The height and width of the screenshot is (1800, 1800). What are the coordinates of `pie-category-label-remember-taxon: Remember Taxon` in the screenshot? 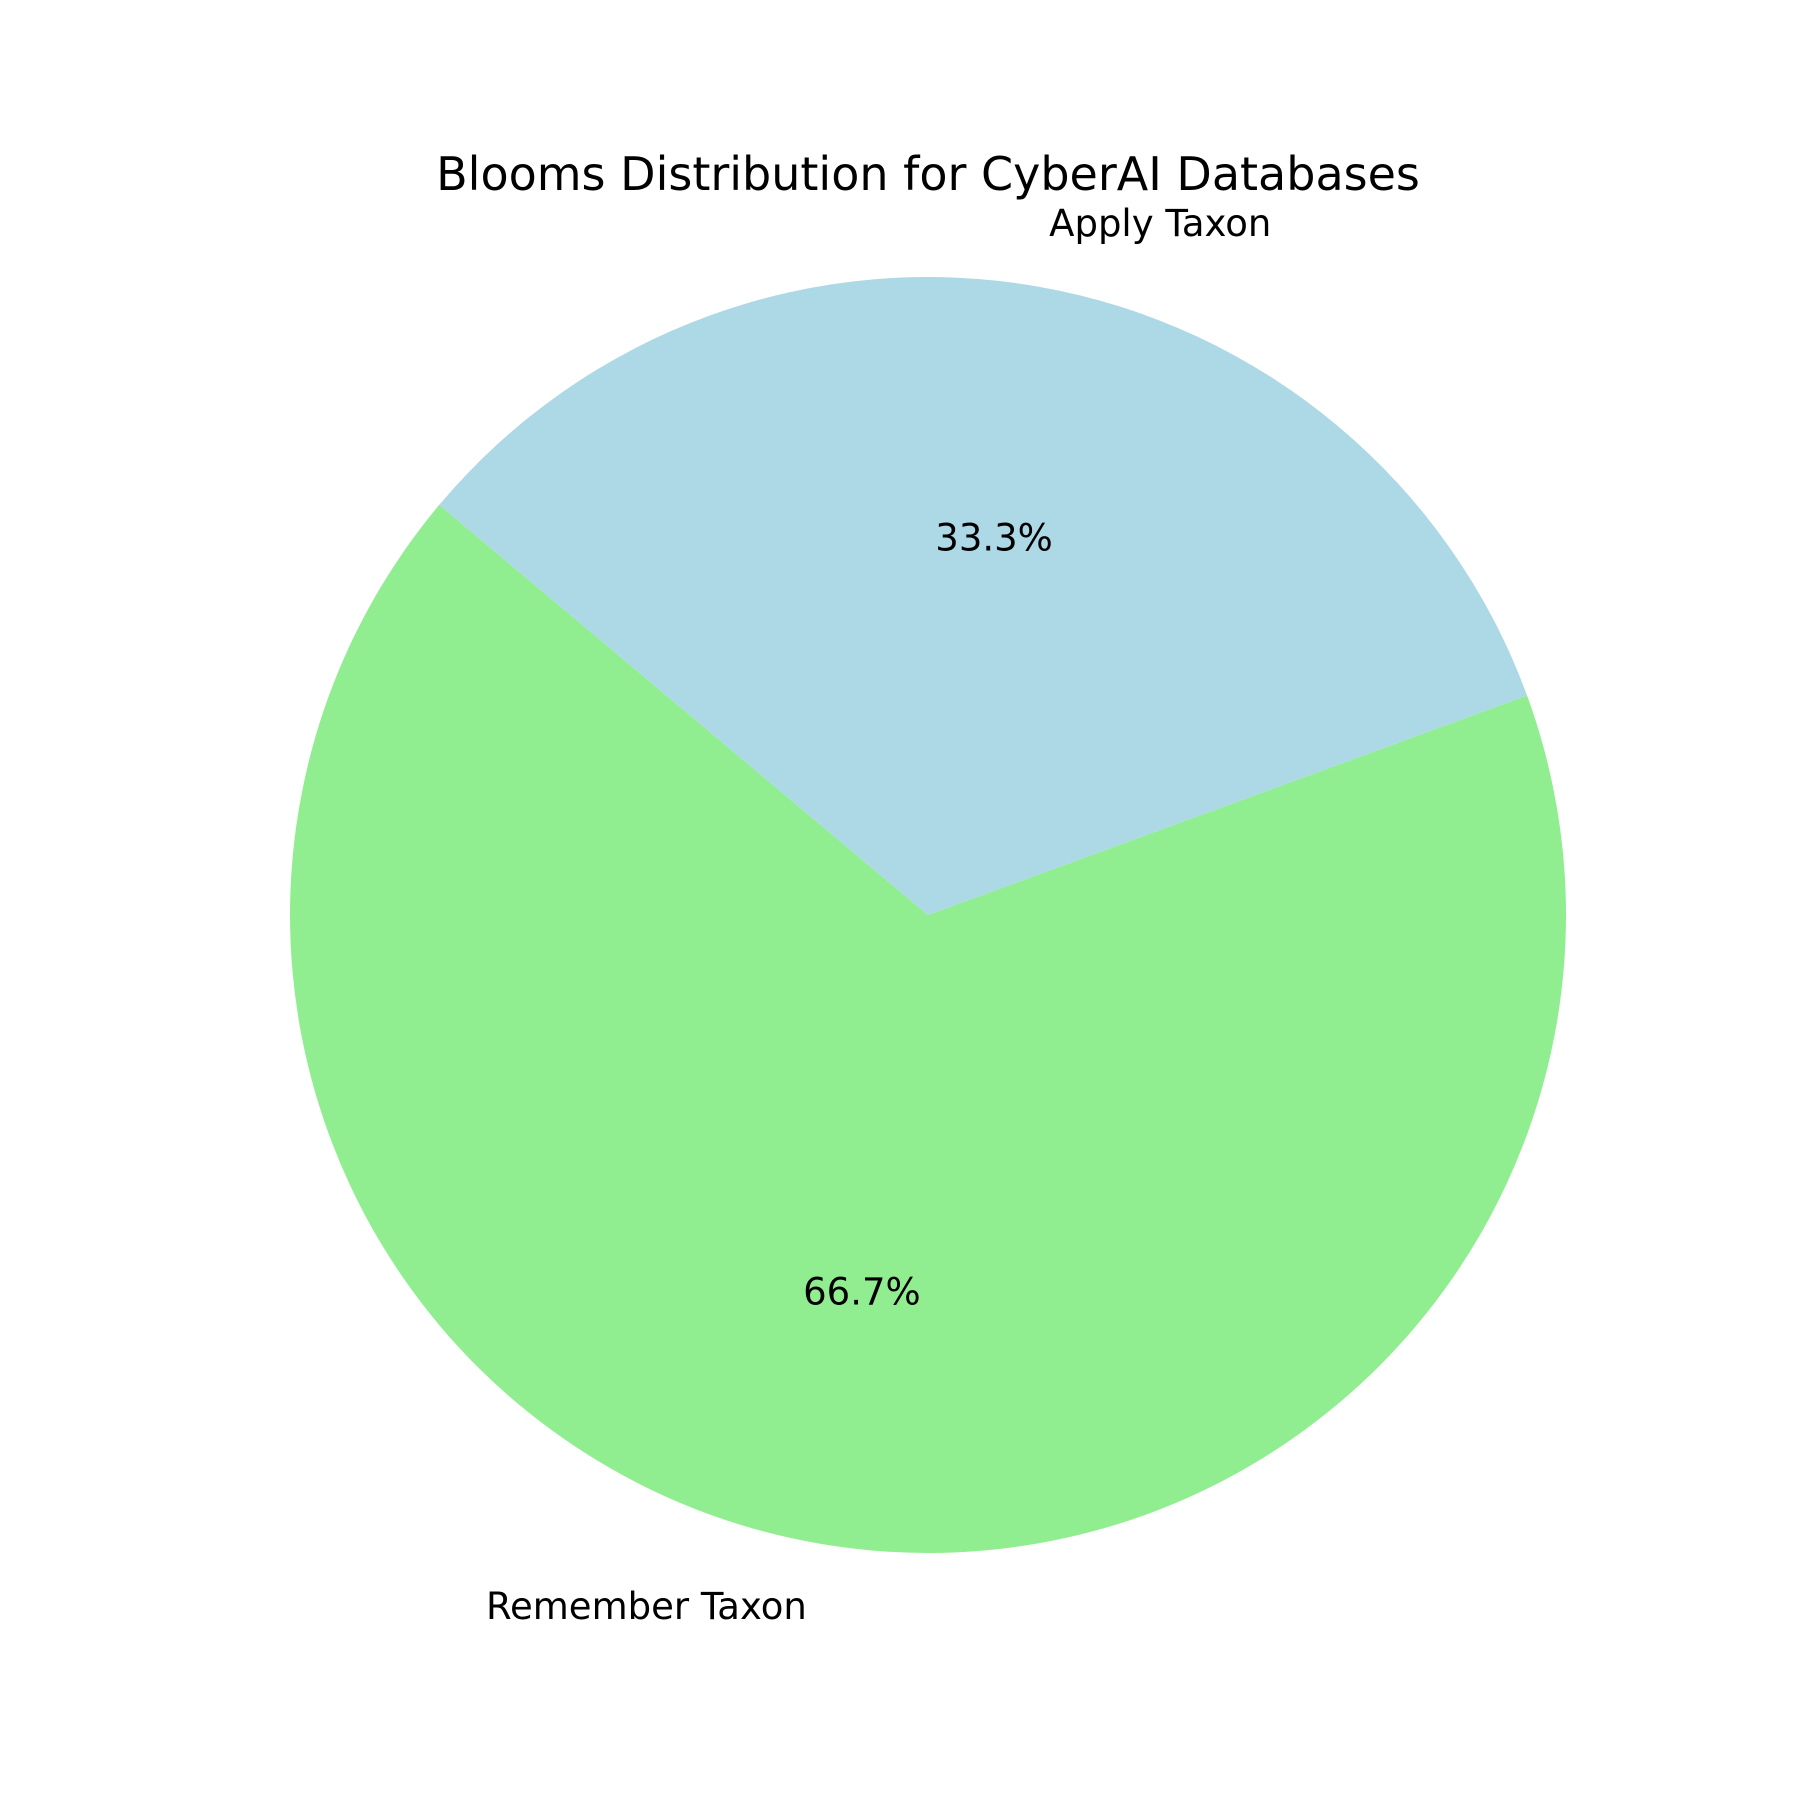 It's located at (646, 1606).